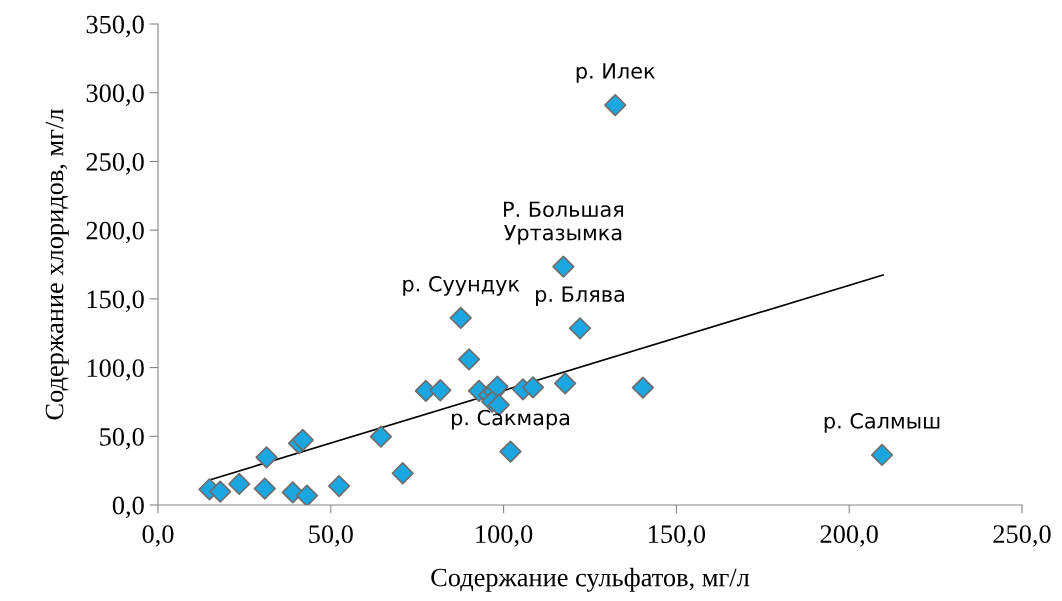  Describe the element at coordinates (331, 536) in the screenshot. I see `x-tick-label: 50,0` at that location.